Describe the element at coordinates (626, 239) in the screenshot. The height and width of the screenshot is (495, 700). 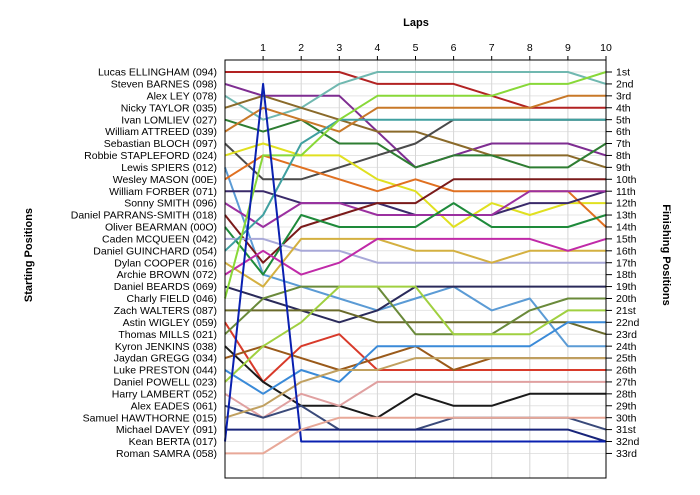
I see `finishing-position-label: 15th` at that location.